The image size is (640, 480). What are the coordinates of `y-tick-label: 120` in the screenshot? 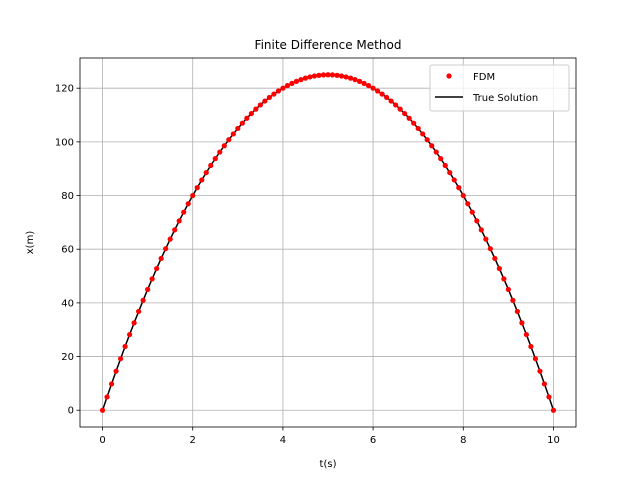 It's located at (64, 89).